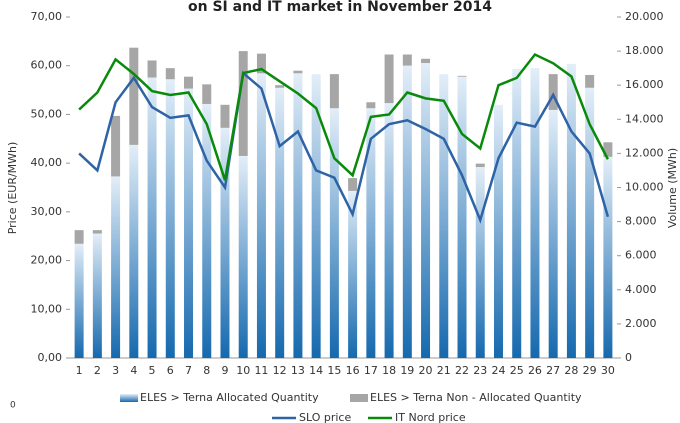 The image size is (680, 423). What do you see at coordinates (462, 370) in the screenshot?
I see `x-tick-label: 22` at bounding box center [462, 370].